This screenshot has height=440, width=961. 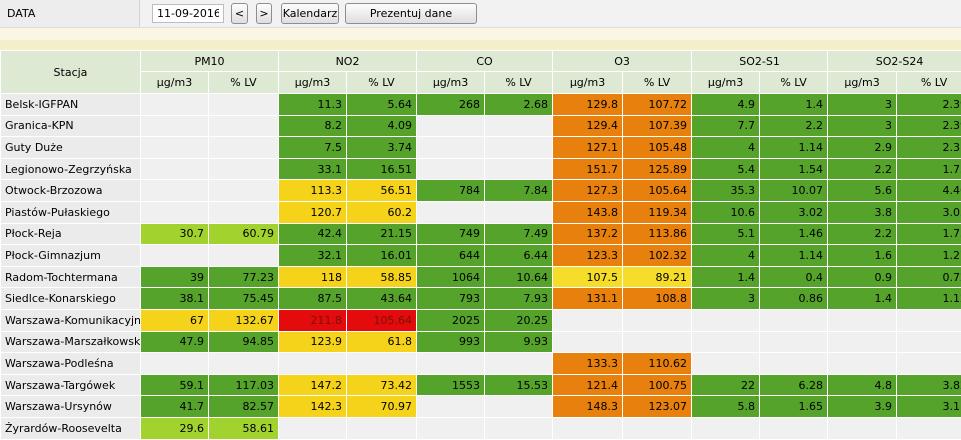 I want to click on station-name: Żyrardów-Roosevelta, so click(x=71, y=428).